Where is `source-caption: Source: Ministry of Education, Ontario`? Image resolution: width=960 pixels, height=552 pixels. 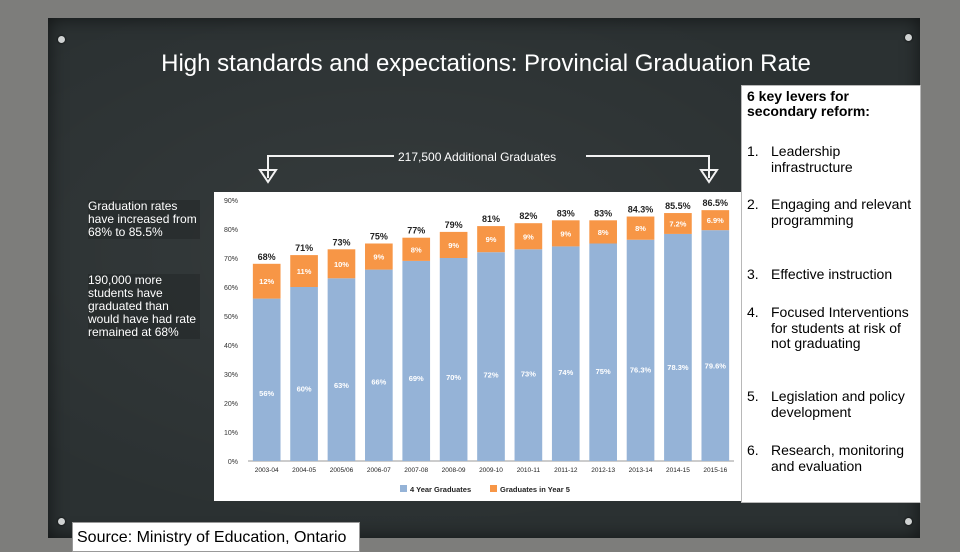
source-caption: Source: Ministry of Education, Ontario is located at coordinates (216, 537).